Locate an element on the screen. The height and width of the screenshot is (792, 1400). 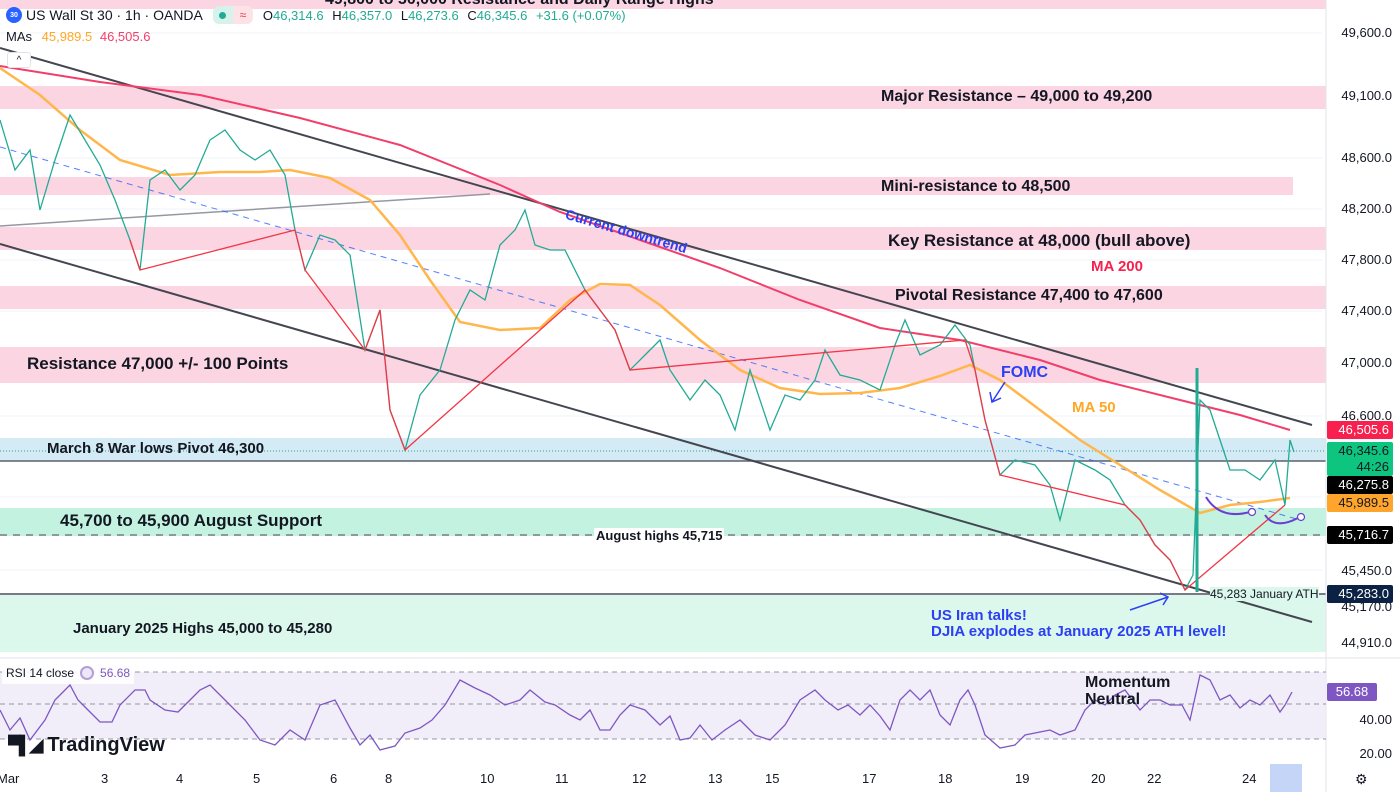
price-tick: 47,800.0 is located at coordinates (1366, 259).